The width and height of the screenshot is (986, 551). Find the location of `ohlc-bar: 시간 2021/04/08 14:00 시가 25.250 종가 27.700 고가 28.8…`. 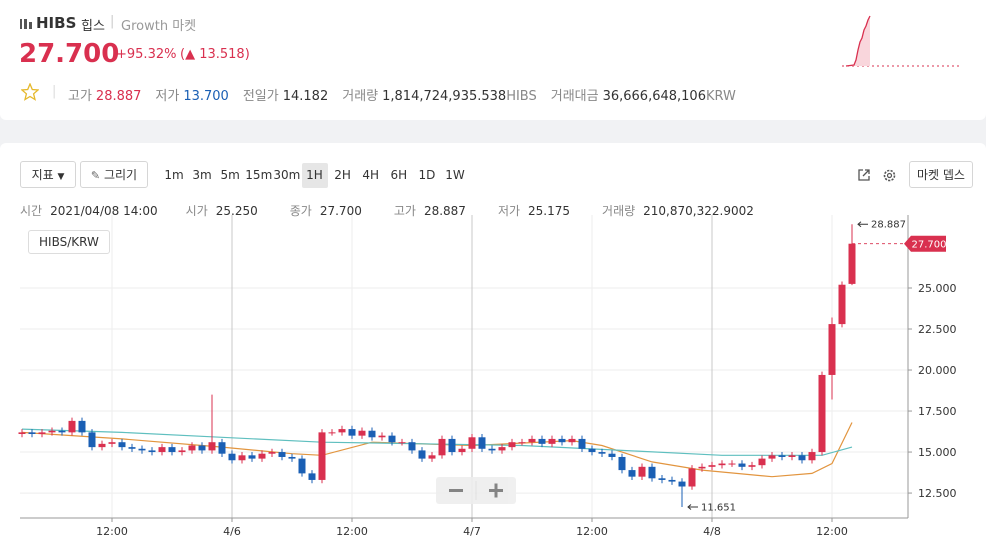

ohlc-bar: 시간 2021/04/08 14:00 시가 25.250 종가 27.700 고가 28.8… is located at coordinates (396, 210).